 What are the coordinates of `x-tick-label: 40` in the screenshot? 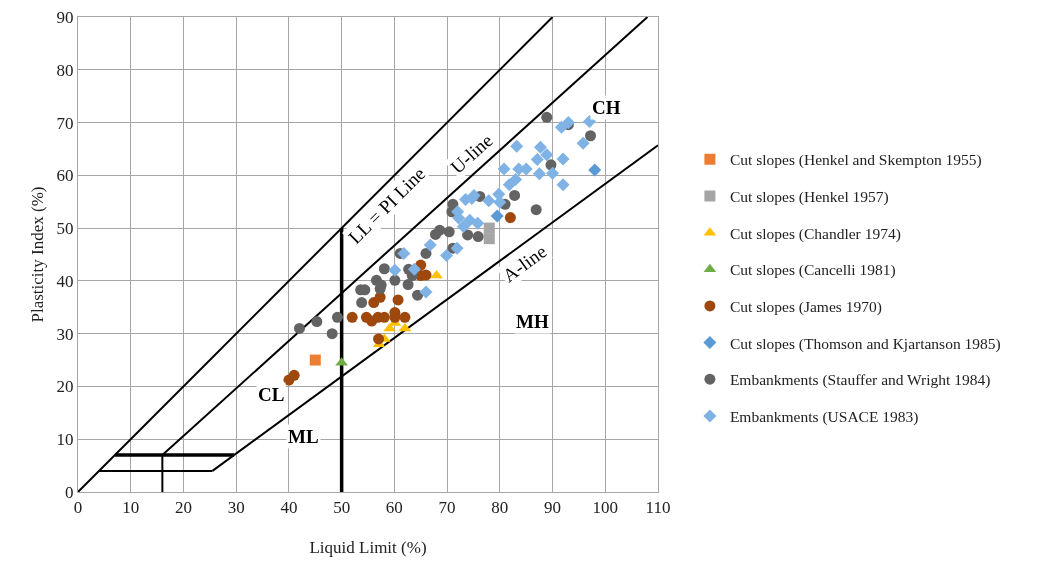 It's located at (289, 508).